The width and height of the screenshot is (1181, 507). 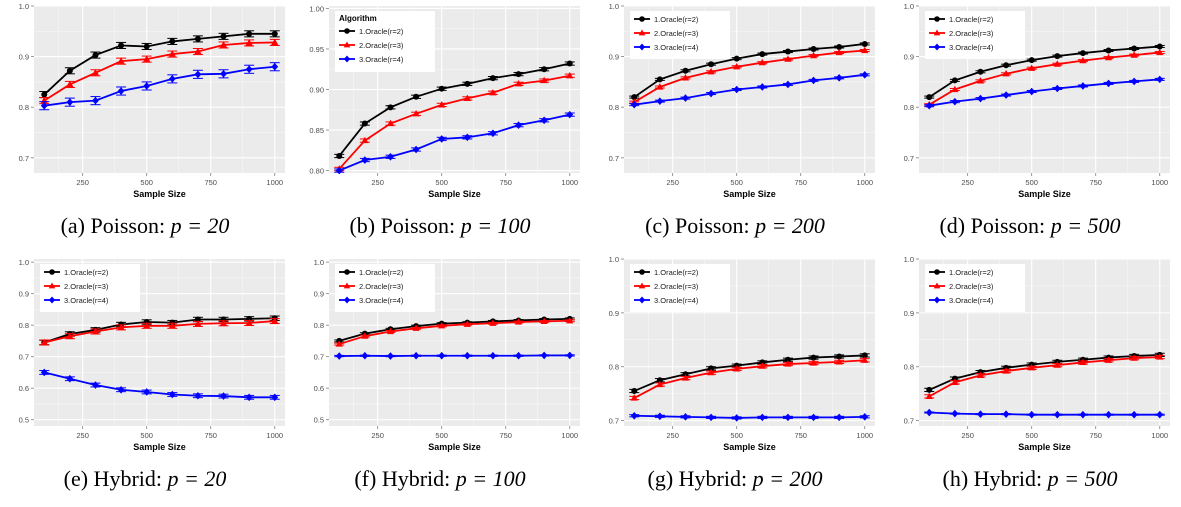 I want to click on panel-caption: (a) Poisson: p = 20, so click(x=145, y=226).